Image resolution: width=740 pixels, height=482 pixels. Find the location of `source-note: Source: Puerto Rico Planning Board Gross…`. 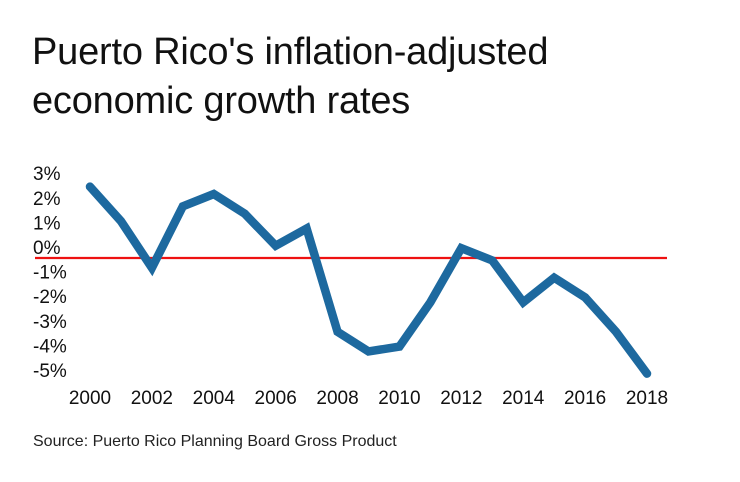

source-note: Source: Puerto Rico Planning Board Gross… is located at coordinates (215, 441).